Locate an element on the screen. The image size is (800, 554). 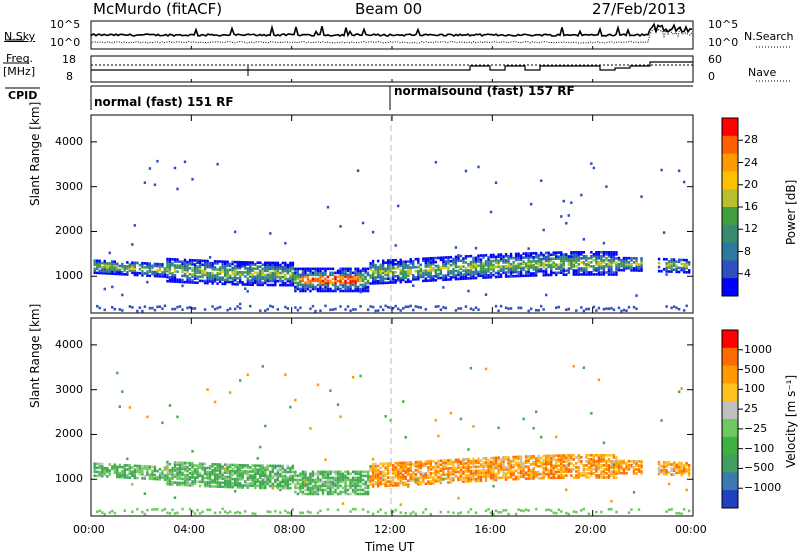
power-ytick-label-1: 2000 is located at coordinates (69, 231).